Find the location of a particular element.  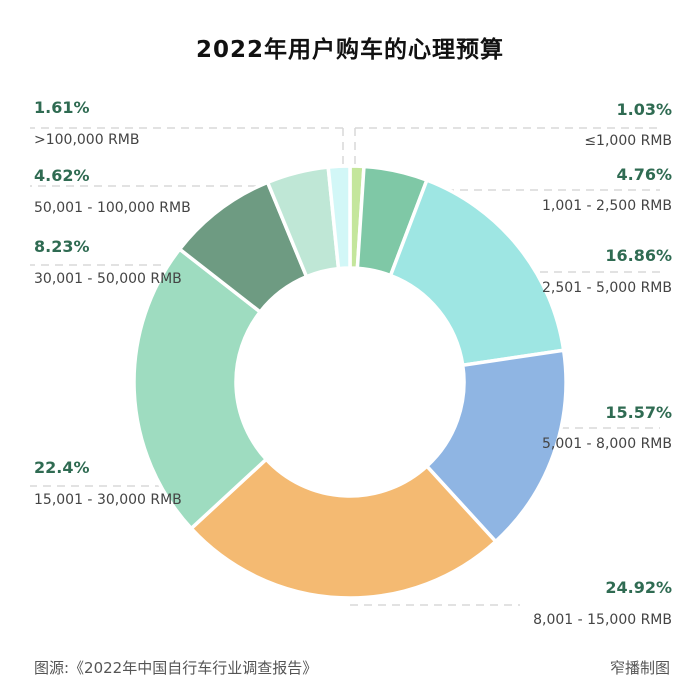

category-label-2: 2,501 - 5,000 RMB is located at coordinates (607, 288).